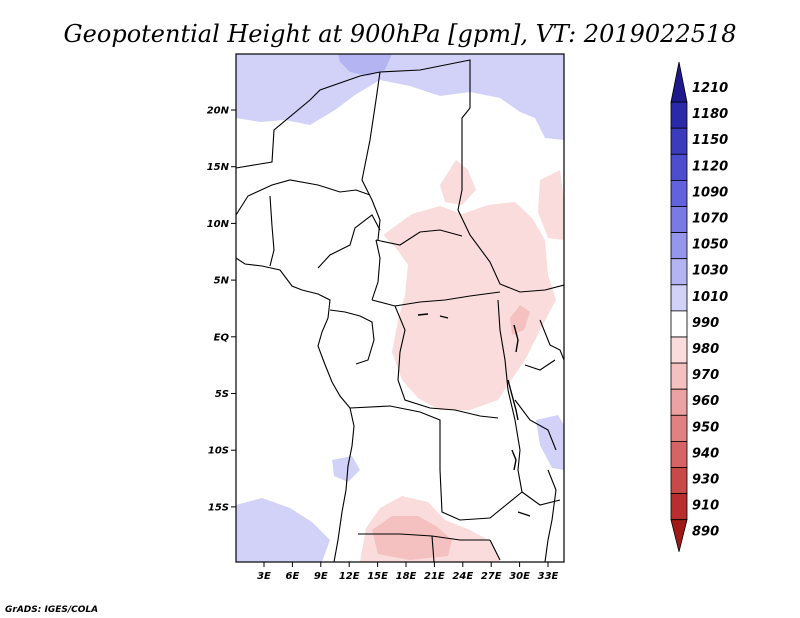 This screenshot has width=800, height=618. Describe the element at coordinates (710, 140) in the screenshot. I see `colorbar-label: 1150` at that location.